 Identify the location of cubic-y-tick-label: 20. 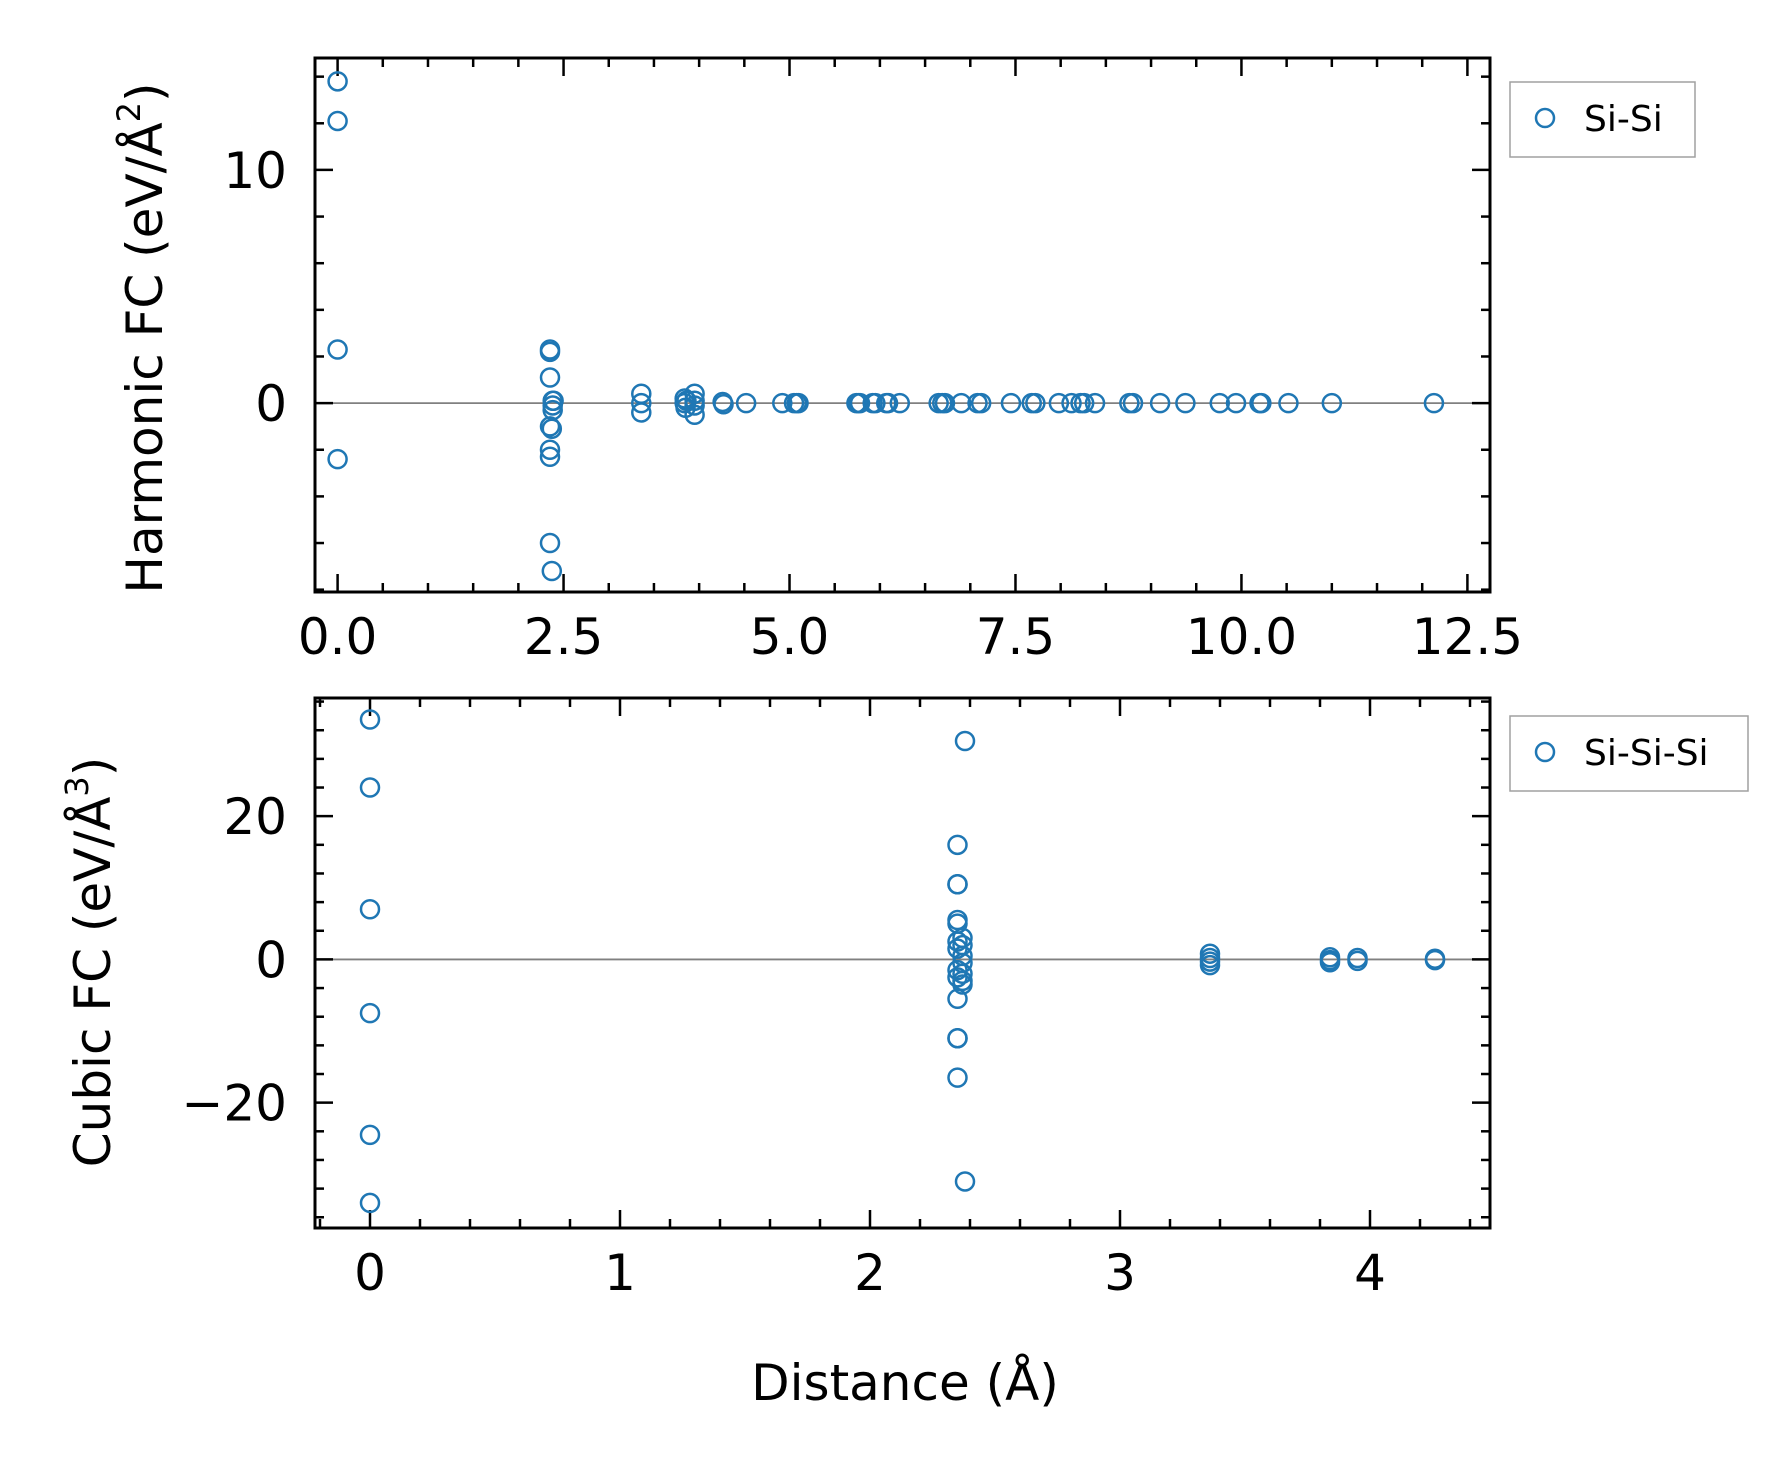
(255, 817).